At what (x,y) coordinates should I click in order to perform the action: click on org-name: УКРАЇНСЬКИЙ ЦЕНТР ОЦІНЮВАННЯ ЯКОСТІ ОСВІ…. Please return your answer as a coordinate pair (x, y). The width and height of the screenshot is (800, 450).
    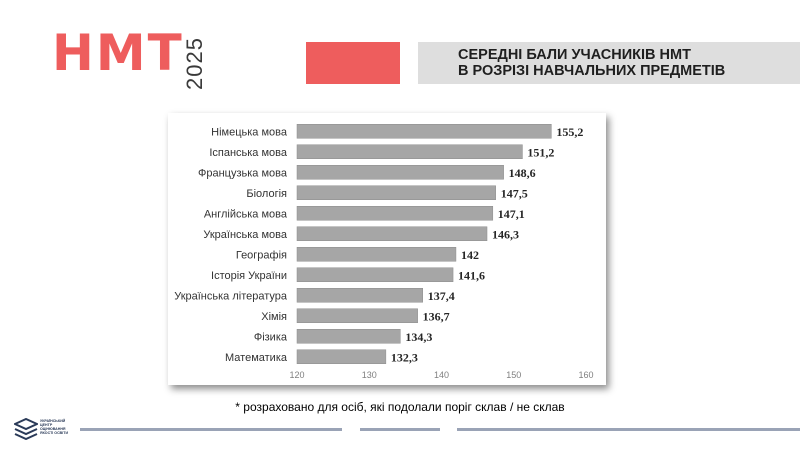
    Looking at the image, I should click on (54, 427).